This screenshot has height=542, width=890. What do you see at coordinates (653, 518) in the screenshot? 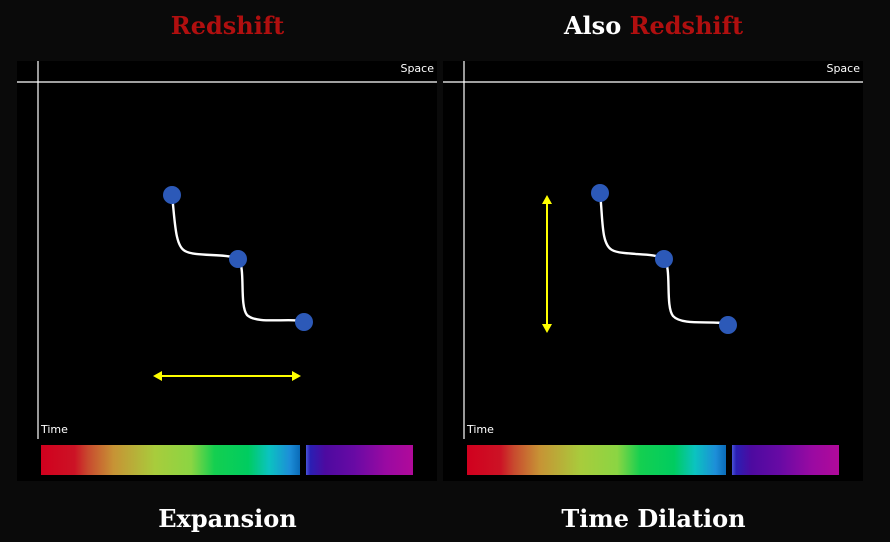
I see `right-caption: Time Dilation` at bounding box center [653, 518].